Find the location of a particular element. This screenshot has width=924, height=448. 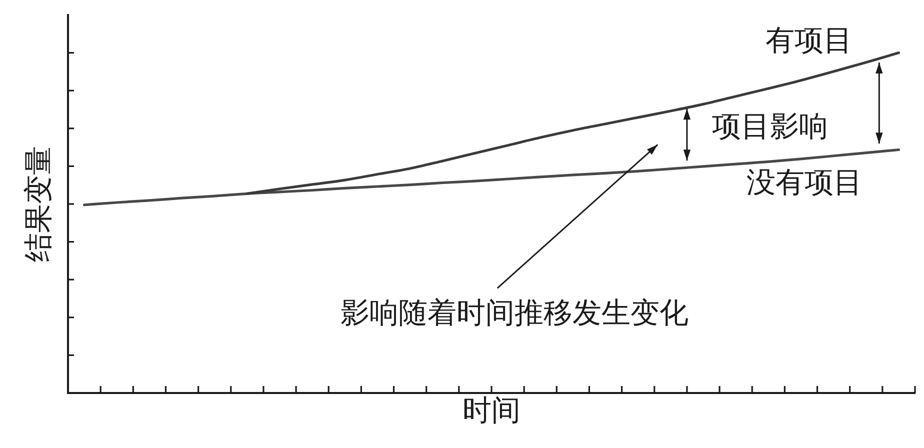

series-label: 有项目 is located at coordinates (809, 39).